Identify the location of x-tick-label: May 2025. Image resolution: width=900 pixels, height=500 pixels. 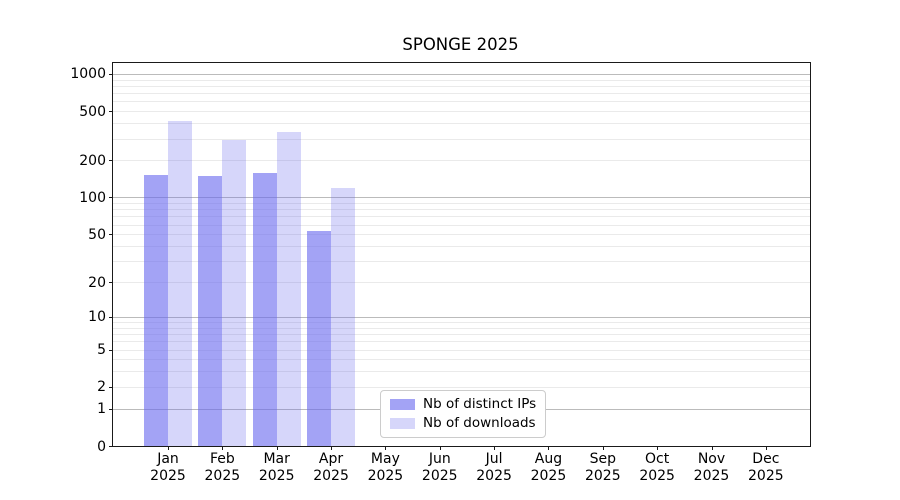
(385, 467).